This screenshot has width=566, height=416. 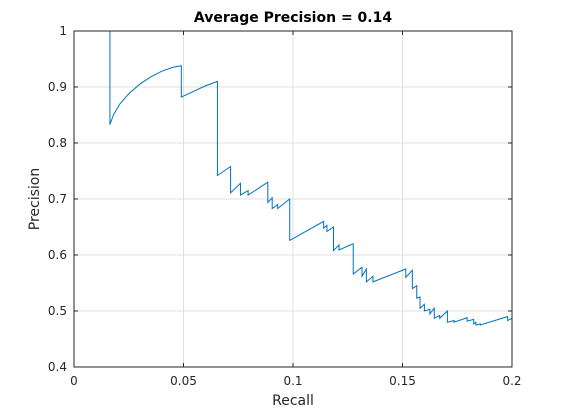 I want to click on y-tick-label: 0.8, so click(x=57, y=143).